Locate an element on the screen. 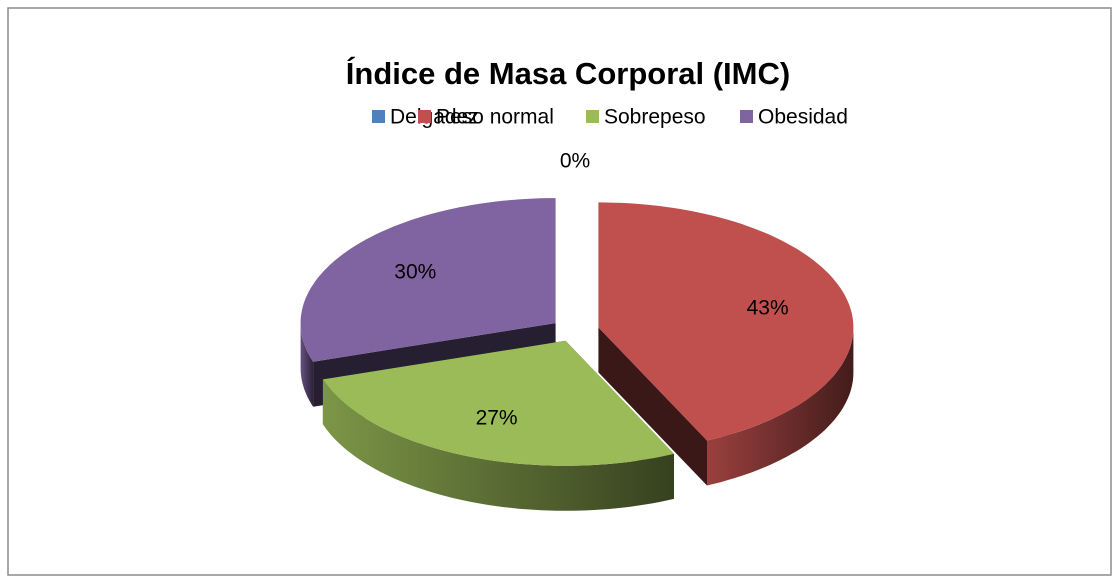  legend-label: Peso normal is located at coordinates (495, 117).